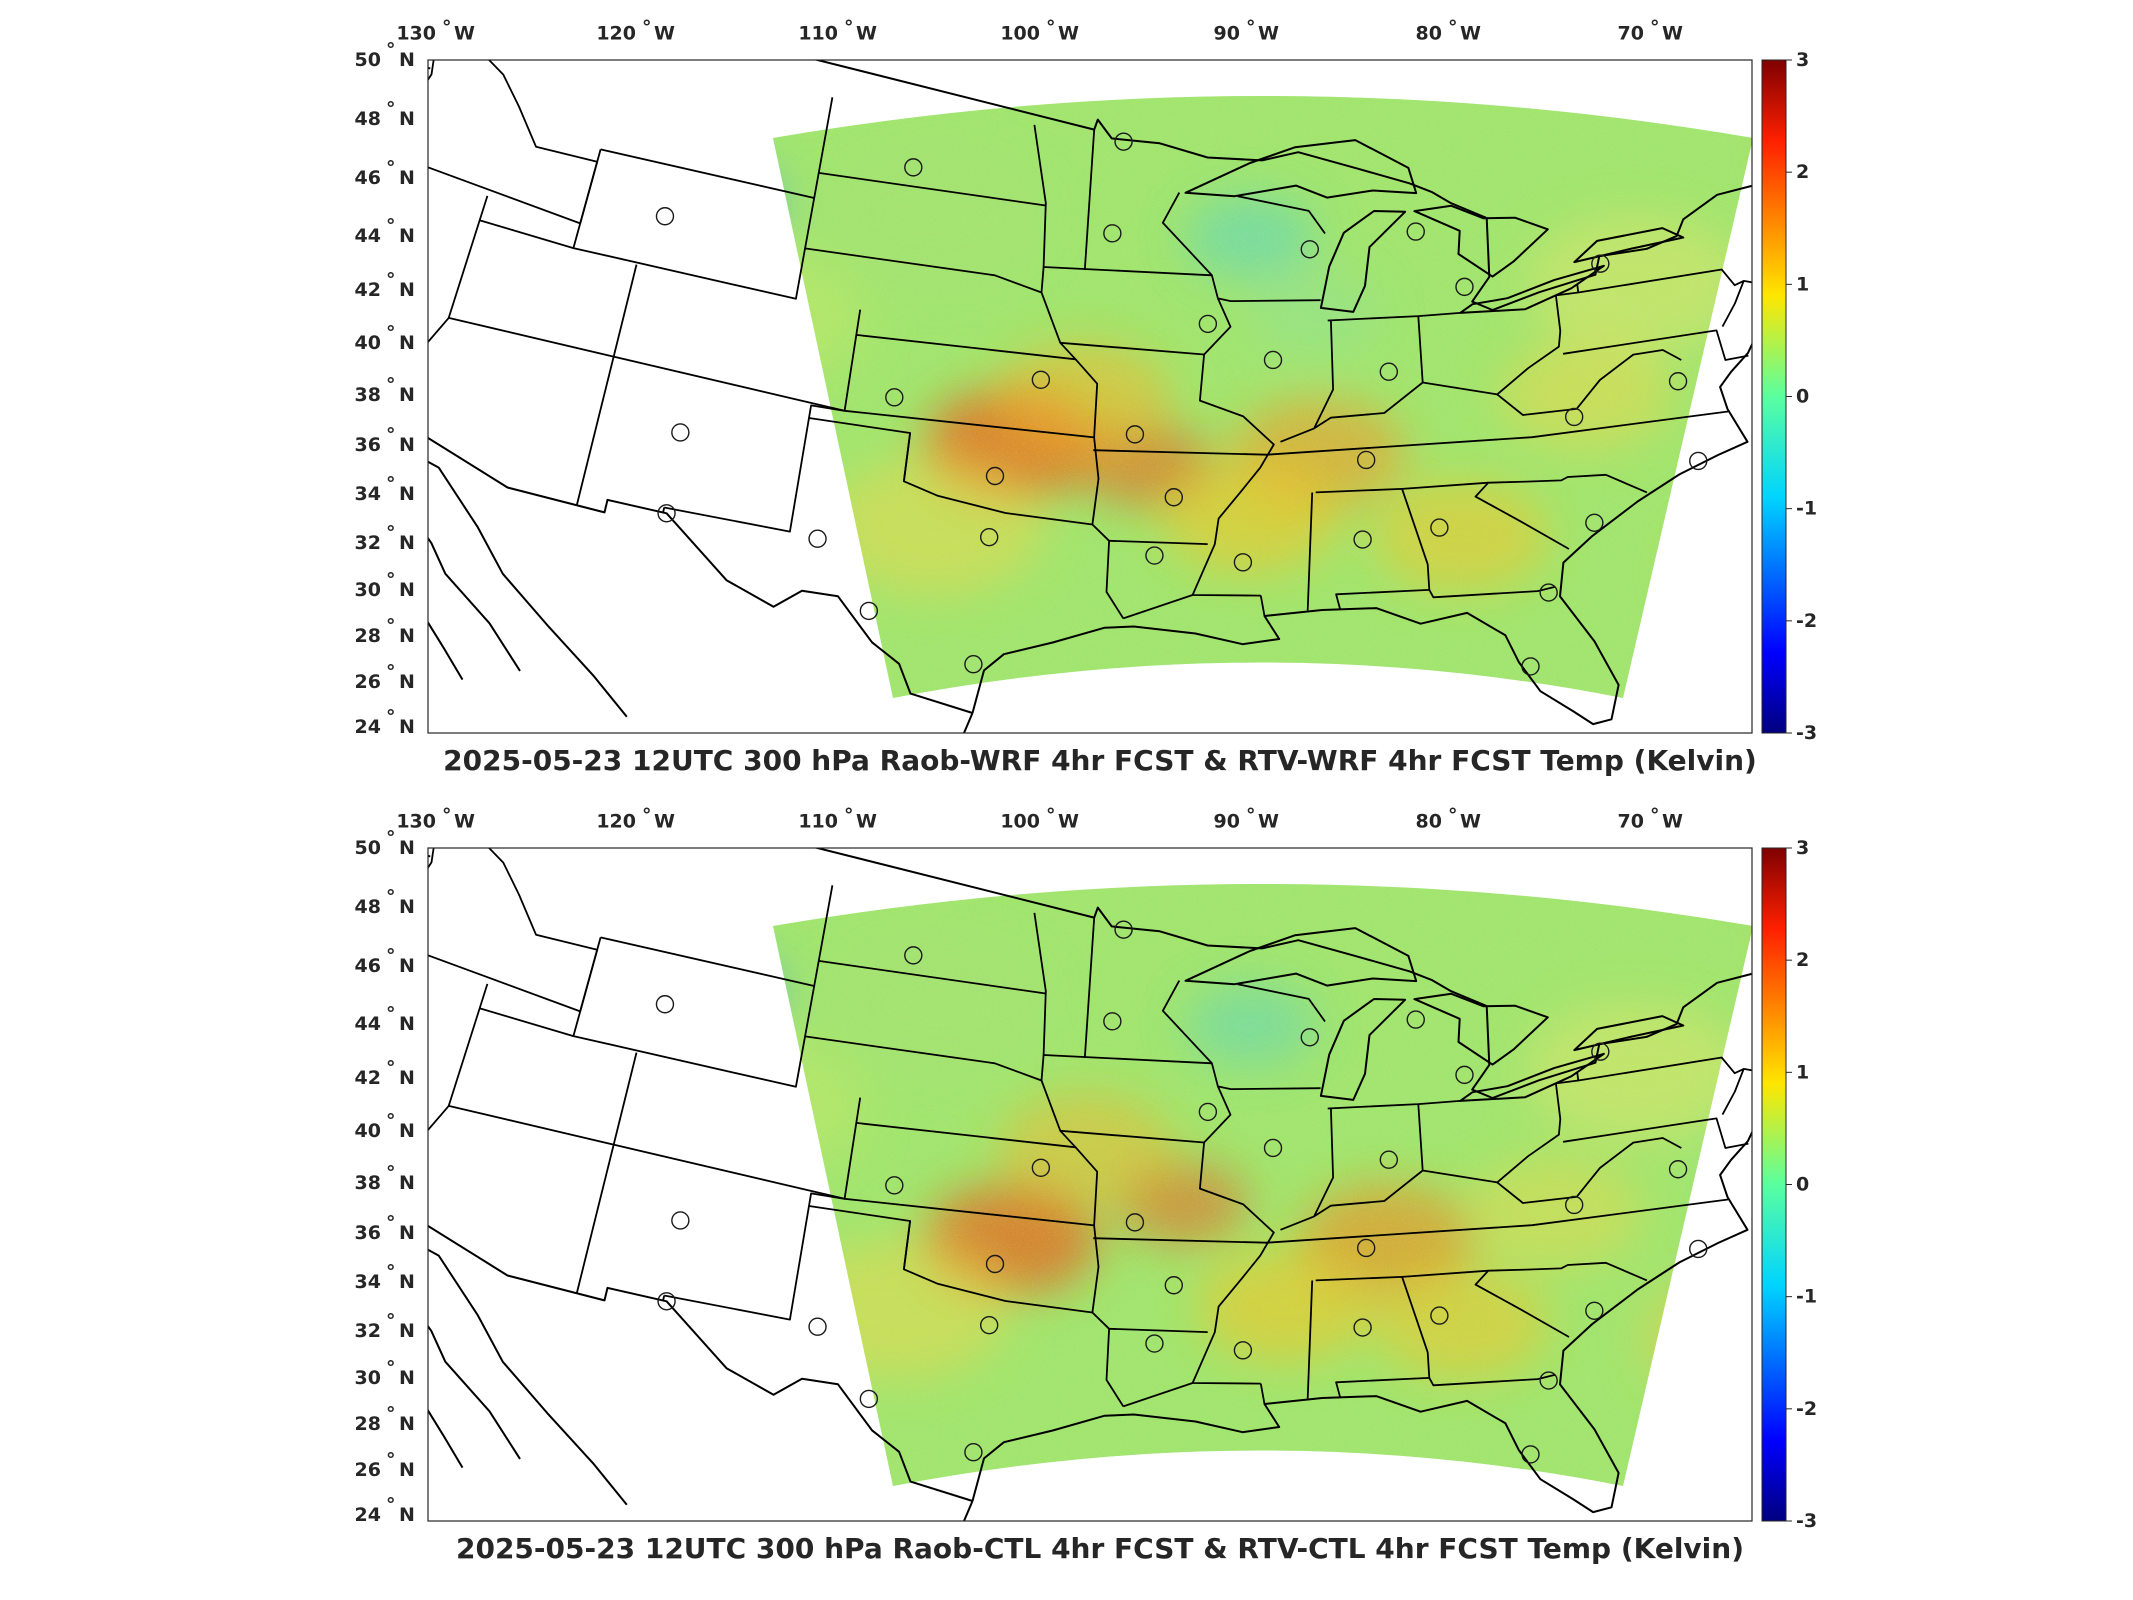 This screenshot has height=1600, width=2133. Describe the element at coordinates (368, 178) in the screenshot. I see `latitude-tick-label: 46` at that location.